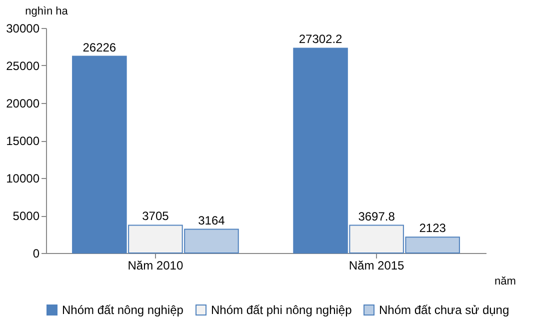 This screenshot has width=536, height=326. What do you see at coordinates (23, 29) in the screenshot?
I see `y-tick-label: 30000` at bounding box center [23, 29].